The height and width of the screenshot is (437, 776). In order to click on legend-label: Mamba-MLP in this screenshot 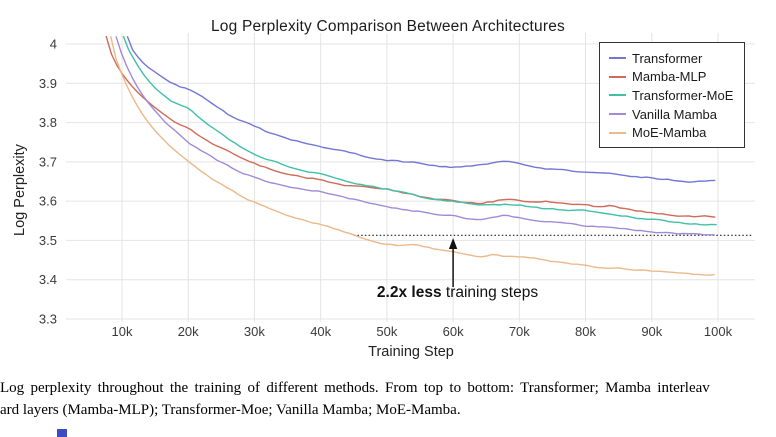, I will do `click(669, 77)`.